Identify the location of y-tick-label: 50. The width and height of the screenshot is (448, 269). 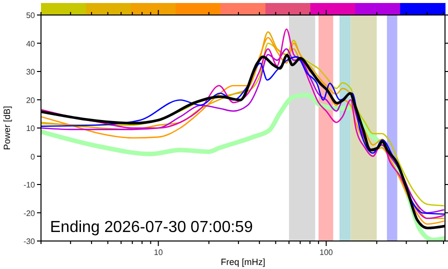
(31, 15).